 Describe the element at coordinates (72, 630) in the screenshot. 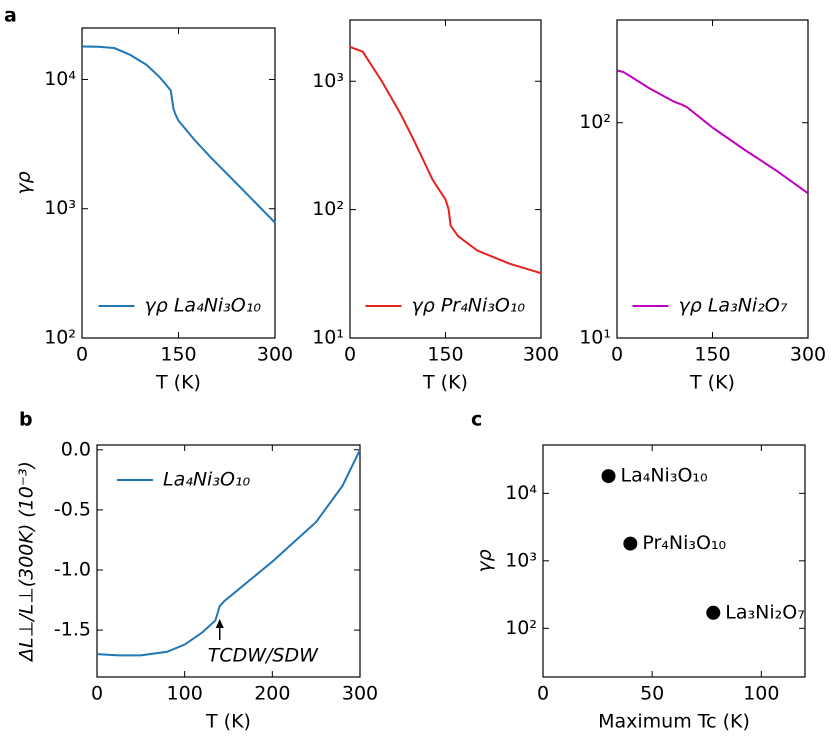

I see `y-tick-label: -1.5` at that location.